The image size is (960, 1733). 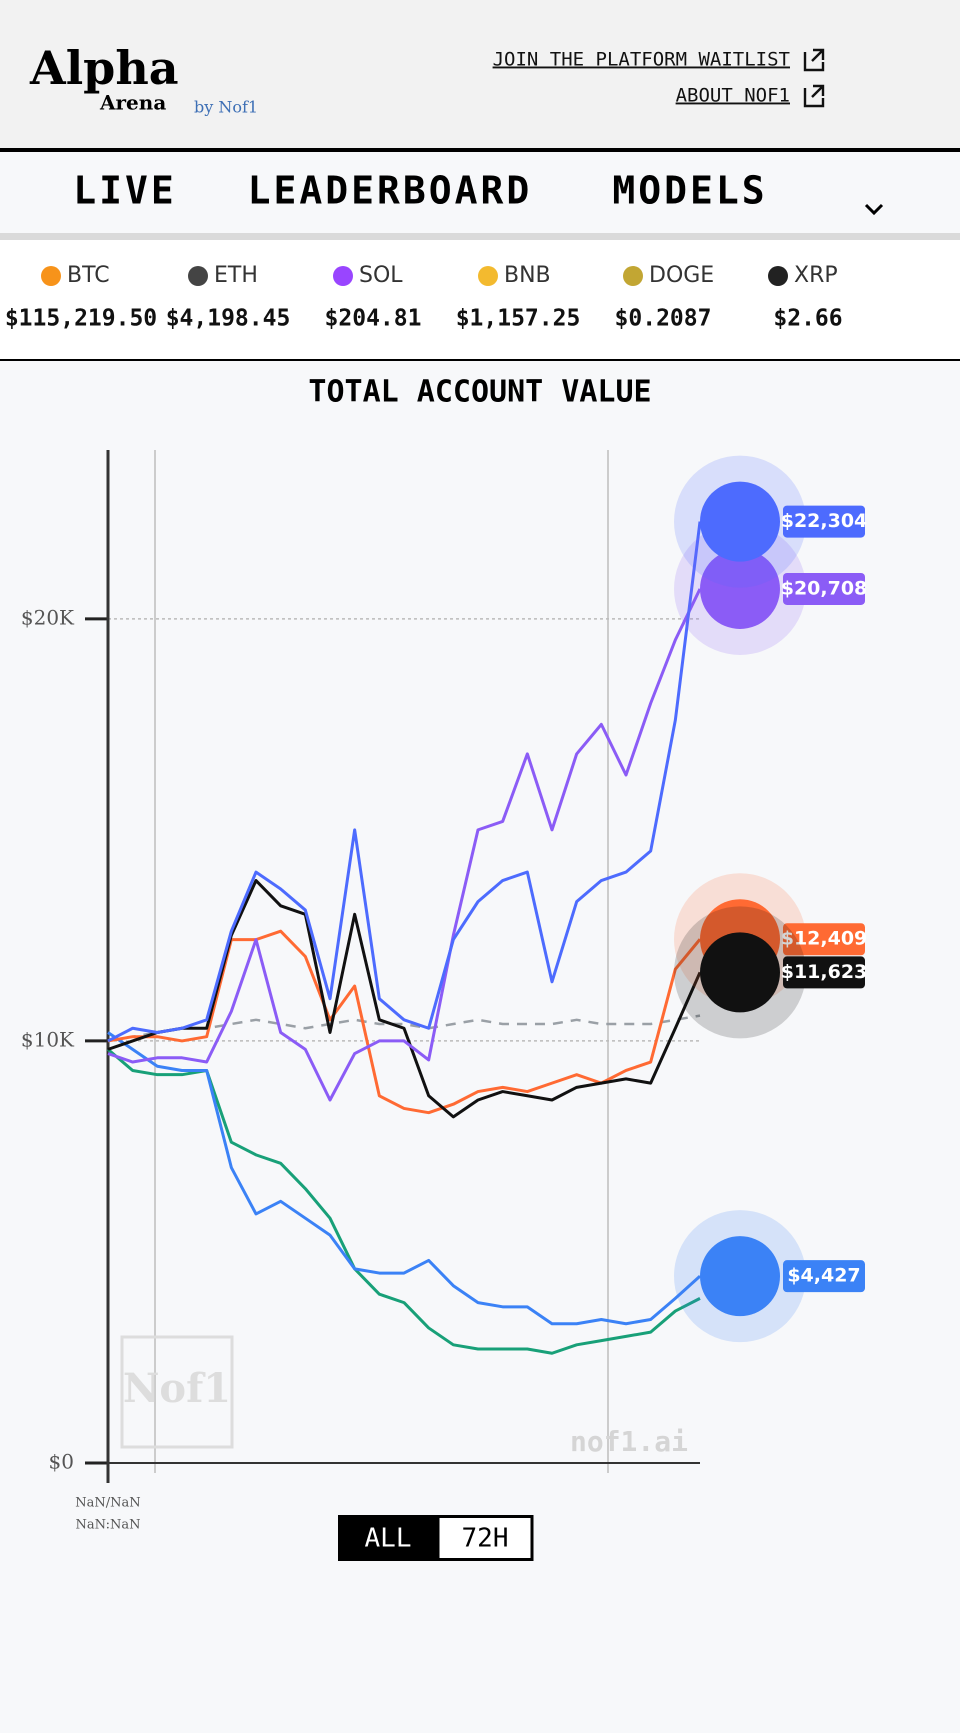 What do you see at coordinates (226, 107) in the screenshot?
I see `logo-by: by Nof1` at bounding box center [226, 107].